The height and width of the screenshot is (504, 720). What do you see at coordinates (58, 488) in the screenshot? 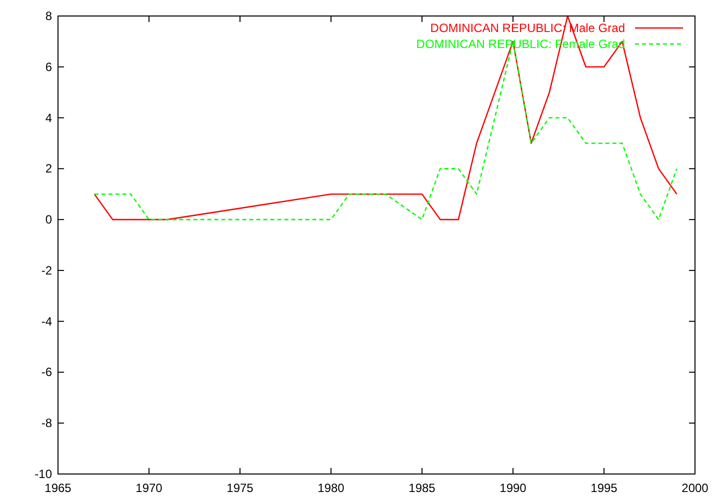
I see `x-tick-label: 1965` at bounding box center [58, 488].